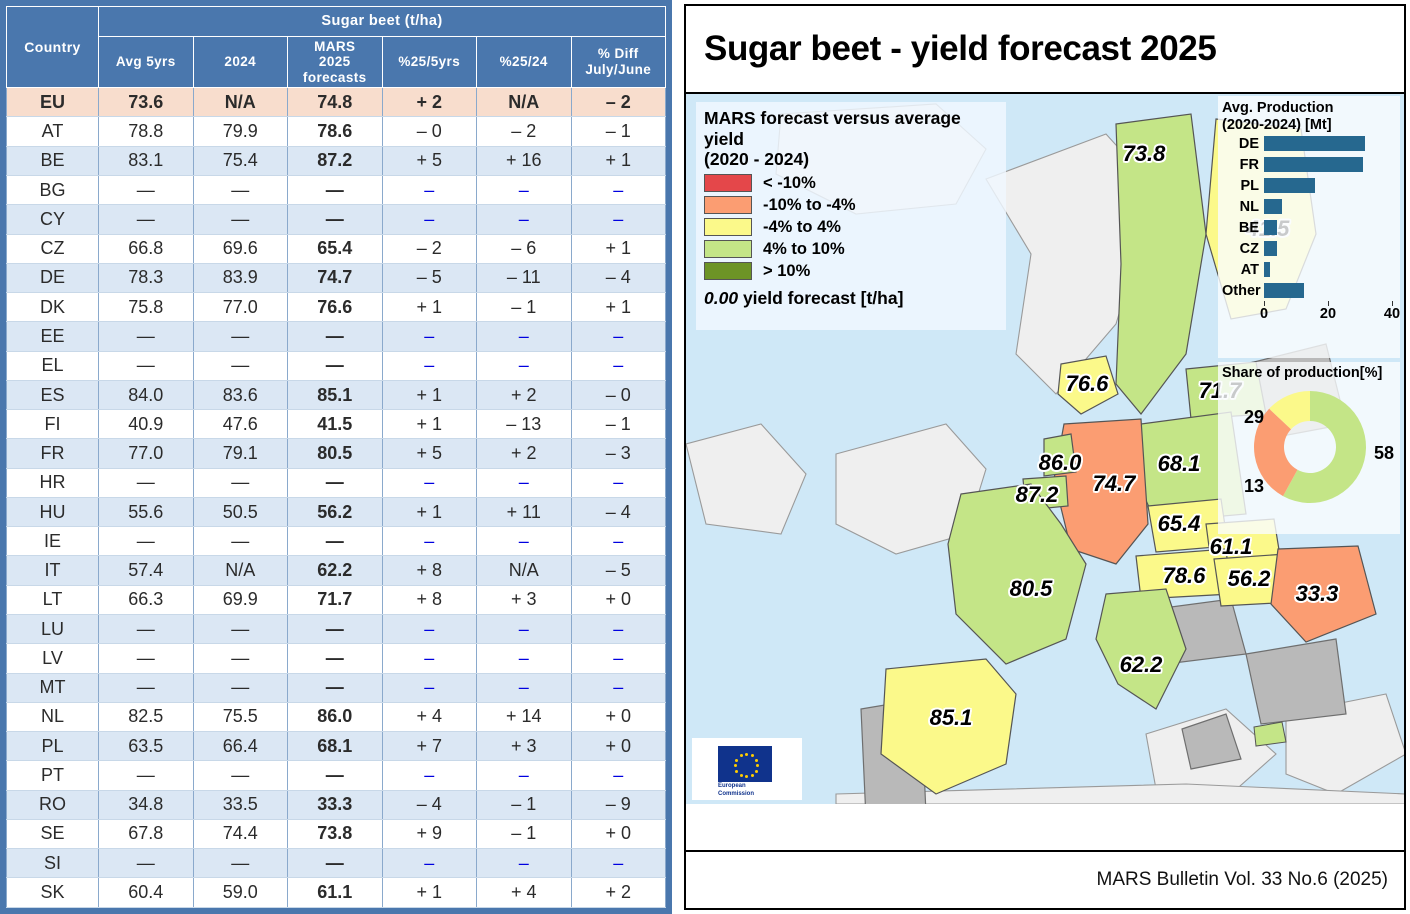  I want to click on table-row: MT — — — – – –, so click(336, 687).